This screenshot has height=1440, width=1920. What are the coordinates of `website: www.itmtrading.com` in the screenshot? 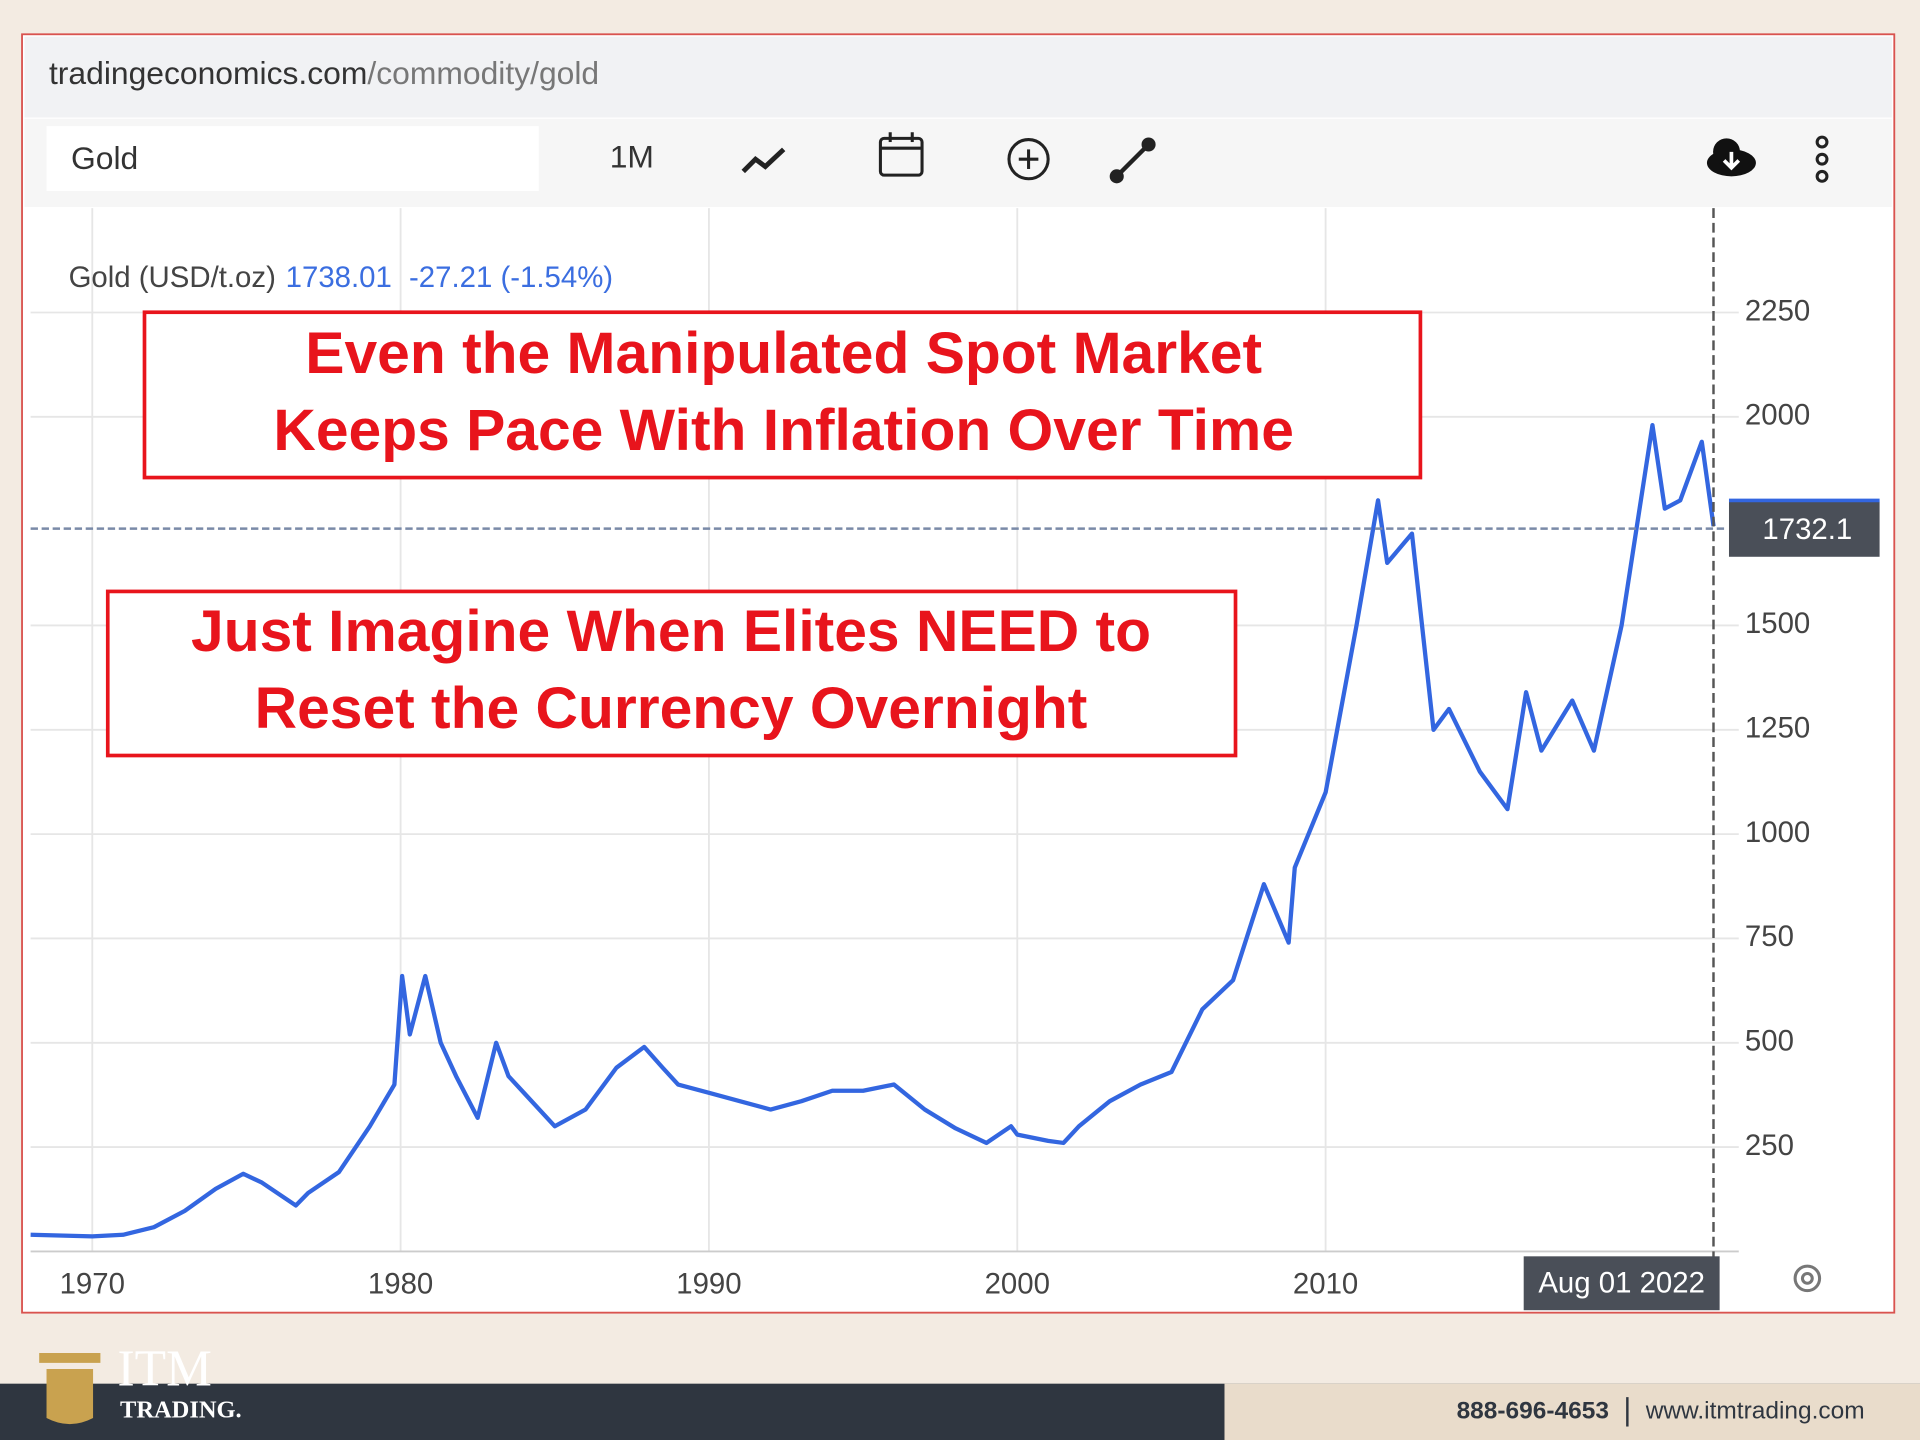 It's located at (1755, 1410).